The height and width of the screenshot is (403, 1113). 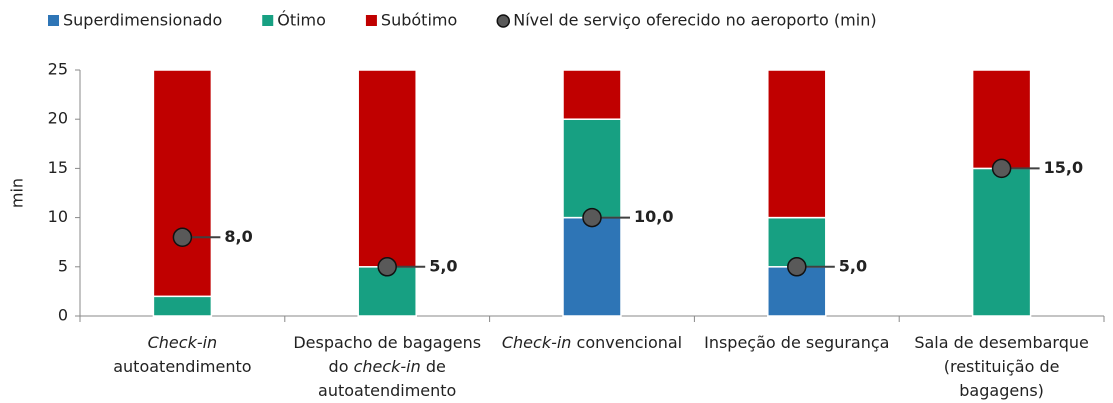 I want to click on x-tick-label: bagagens), so click(x=1001, y=390).